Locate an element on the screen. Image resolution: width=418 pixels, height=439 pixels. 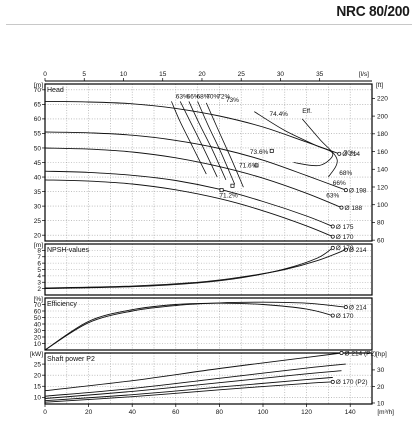
left-axis-tick-label: 7 is located at coordinates (39, 257).